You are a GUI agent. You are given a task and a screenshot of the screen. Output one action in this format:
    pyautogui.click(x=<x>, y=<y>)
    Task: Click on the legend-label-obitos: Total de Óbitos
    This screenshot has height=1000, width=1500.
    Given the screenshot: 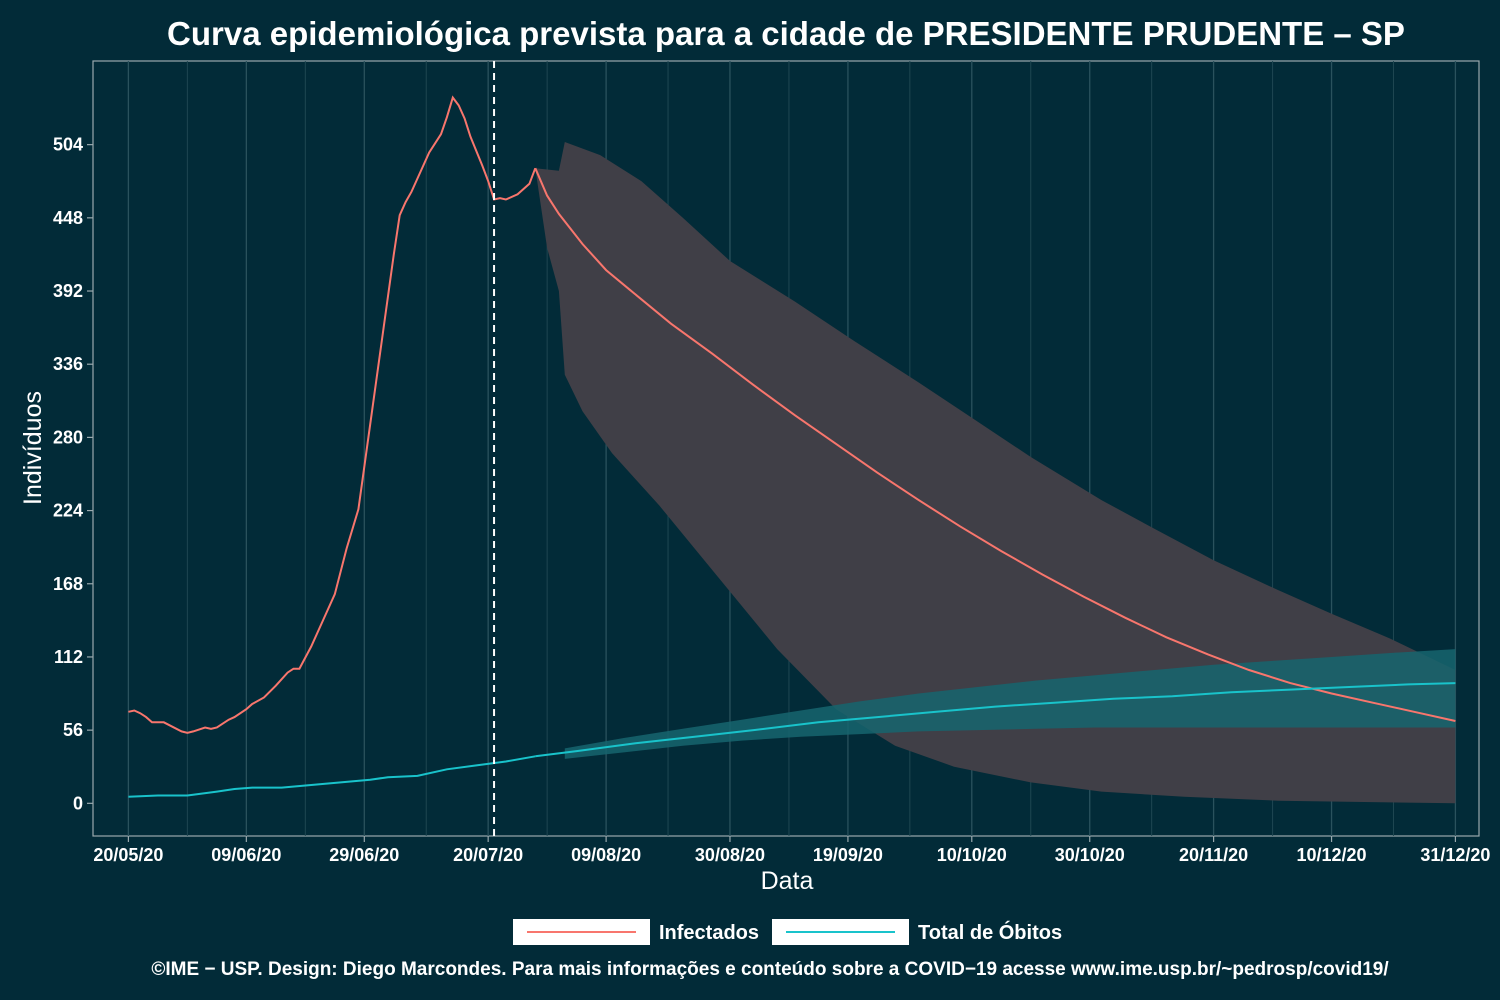 What is the action you would take?
    pyautogui.click(x=990, y=932)
    